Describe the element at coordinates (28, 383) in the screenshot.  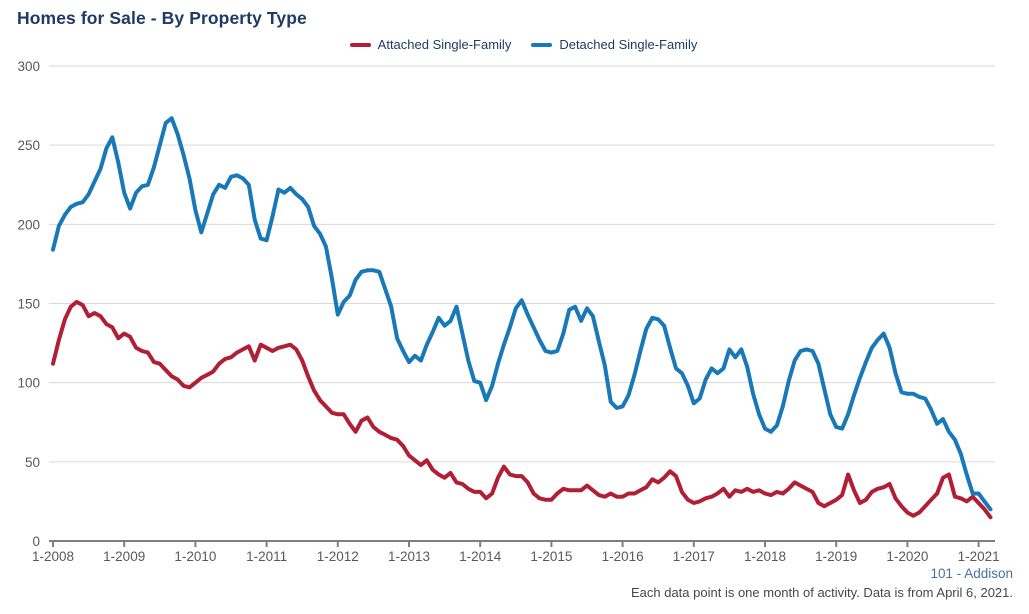
I see `y-axis-tick-label: 100` at that location.